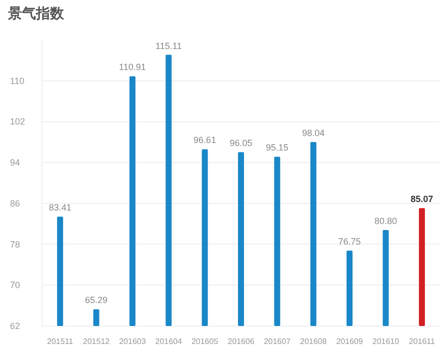  Describe the element at coordinates (15, 326) in the screenshot. I see `y-tick-label: 62` at that location.